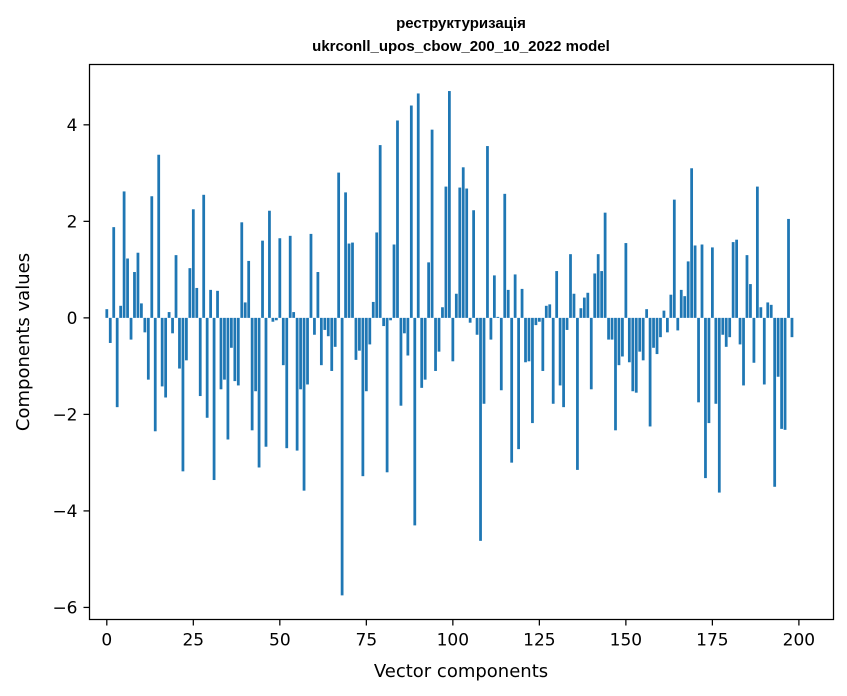 The width and height of the screenshot is (847, 696). I want to click on chart-title-line-1: реструктуризація, so click(461, 23).